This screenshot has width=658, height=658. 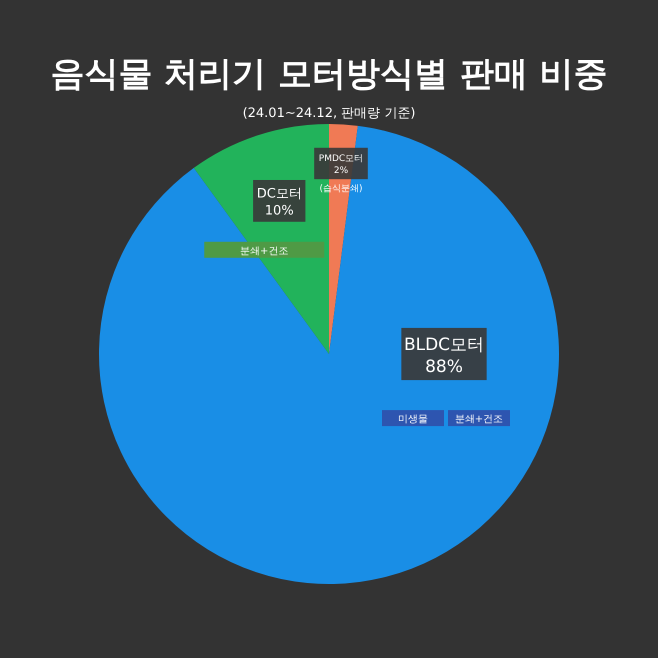 What do you see at coordinates (341, 159) in the screenshot?
I see `slice-label: PMDC모터` at bounding box center [341, 159].